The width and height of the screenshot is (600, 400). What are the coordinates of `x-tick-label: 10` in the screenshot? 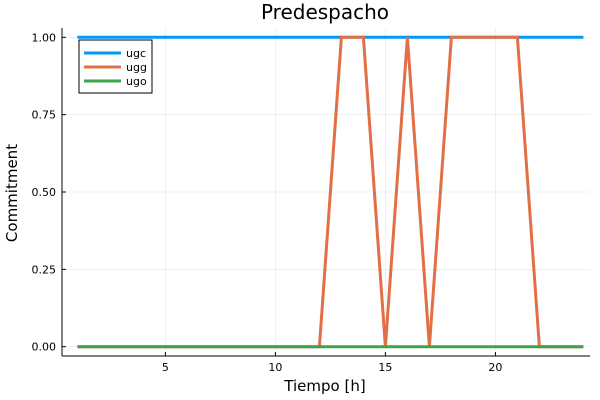 It's located at (275, 367).